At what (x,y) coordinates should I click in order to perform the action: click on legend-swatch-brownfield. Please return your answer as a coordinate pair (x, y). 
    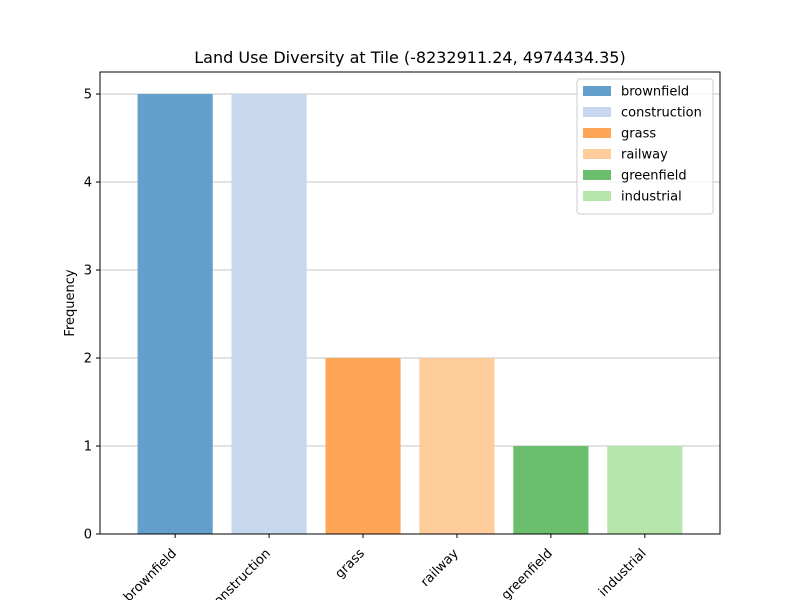
    Looking at the image, I should click on (597, 91).